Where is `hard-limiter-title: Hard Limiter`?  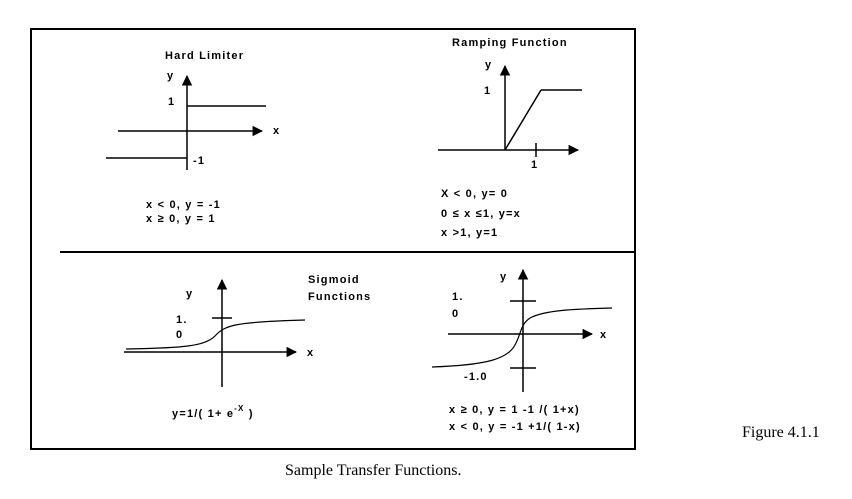
hard-limiter-title: Hard Limiter is located at coordinates (204, 56).